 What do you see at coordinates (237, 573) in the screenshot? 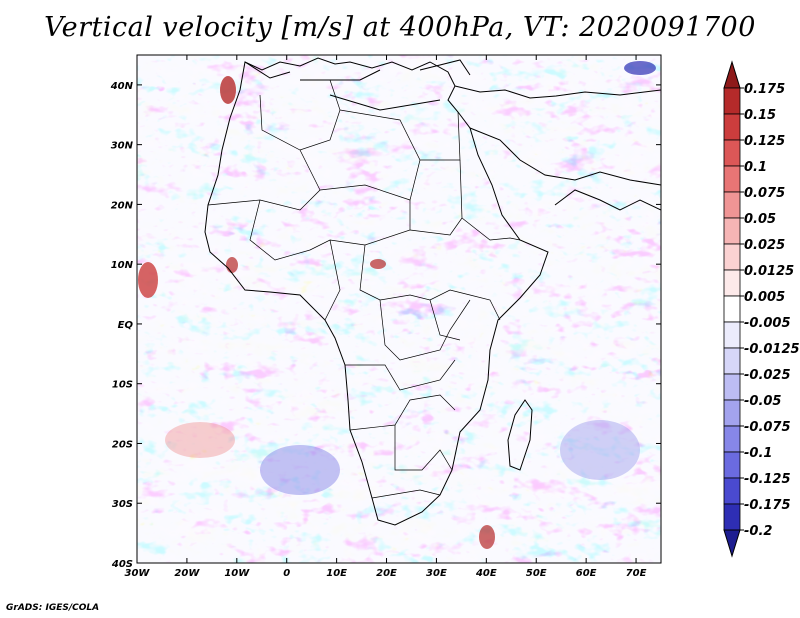
I see `lon-label: 10W` at bounding box center [237, 573].